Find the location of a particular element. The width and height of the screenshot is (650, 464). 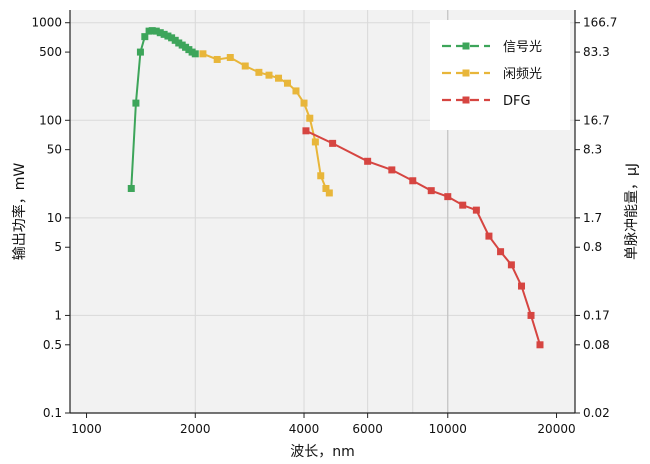

y2-tick-label: 8.3 is located at coordinates (592, 150).